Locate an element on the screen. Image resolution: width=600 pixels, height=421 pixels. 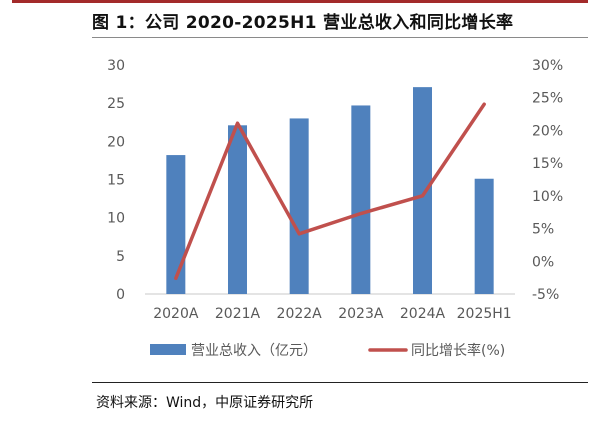
x-axis-labels: 2020A 2021A 2022A 2023A 2024A 2025H1 is located at coordinates (332, 314).